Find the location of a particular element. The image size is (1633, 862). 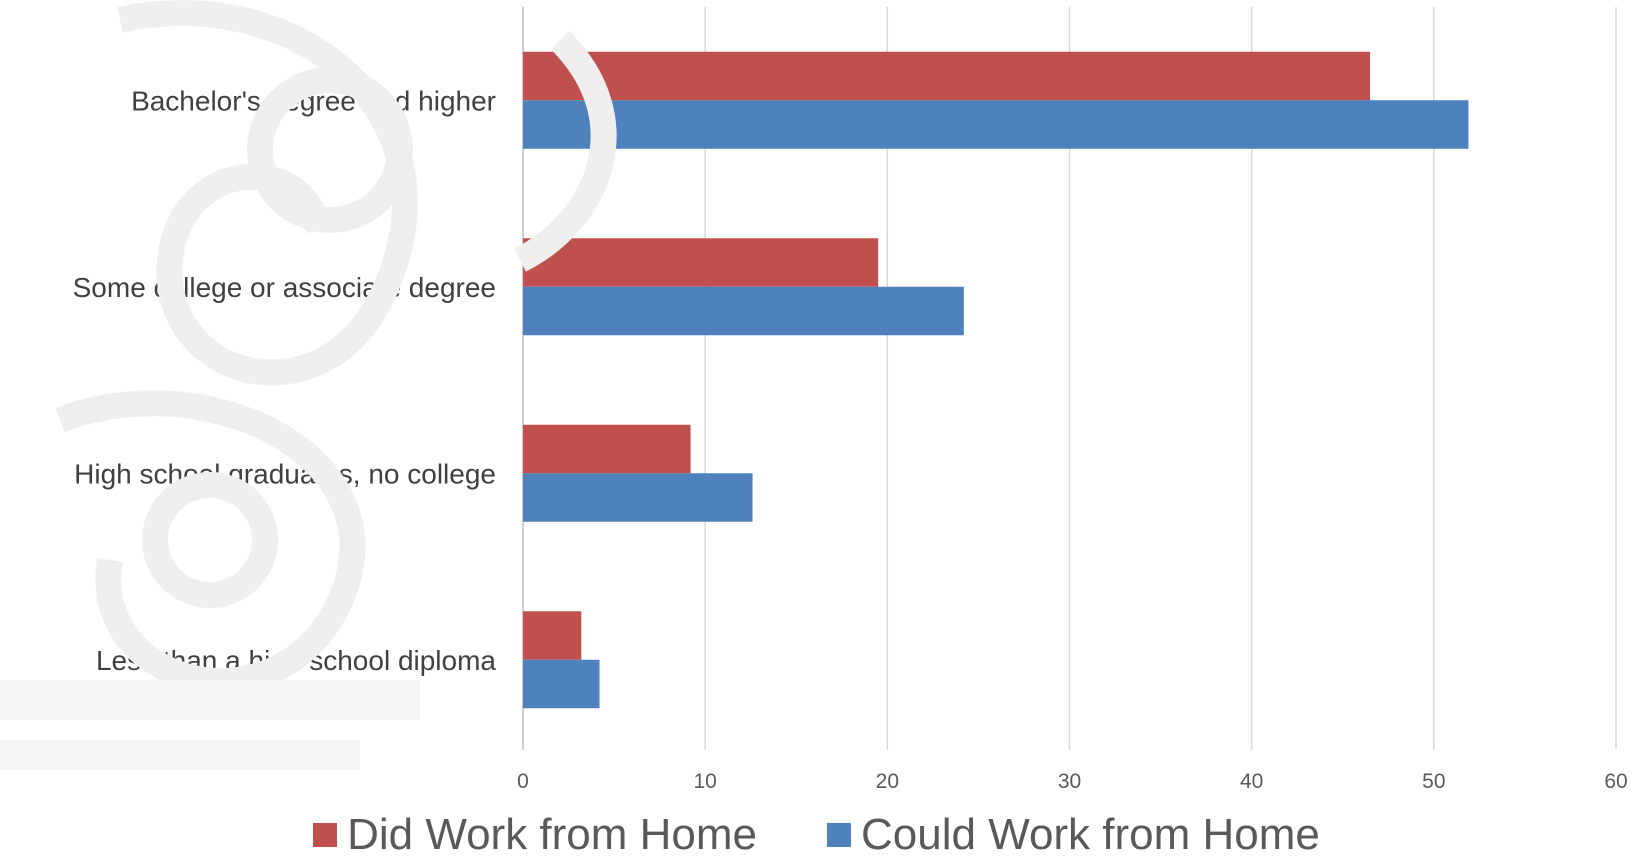

x-tick-label: 50 is located at coordinates (1433, 781).